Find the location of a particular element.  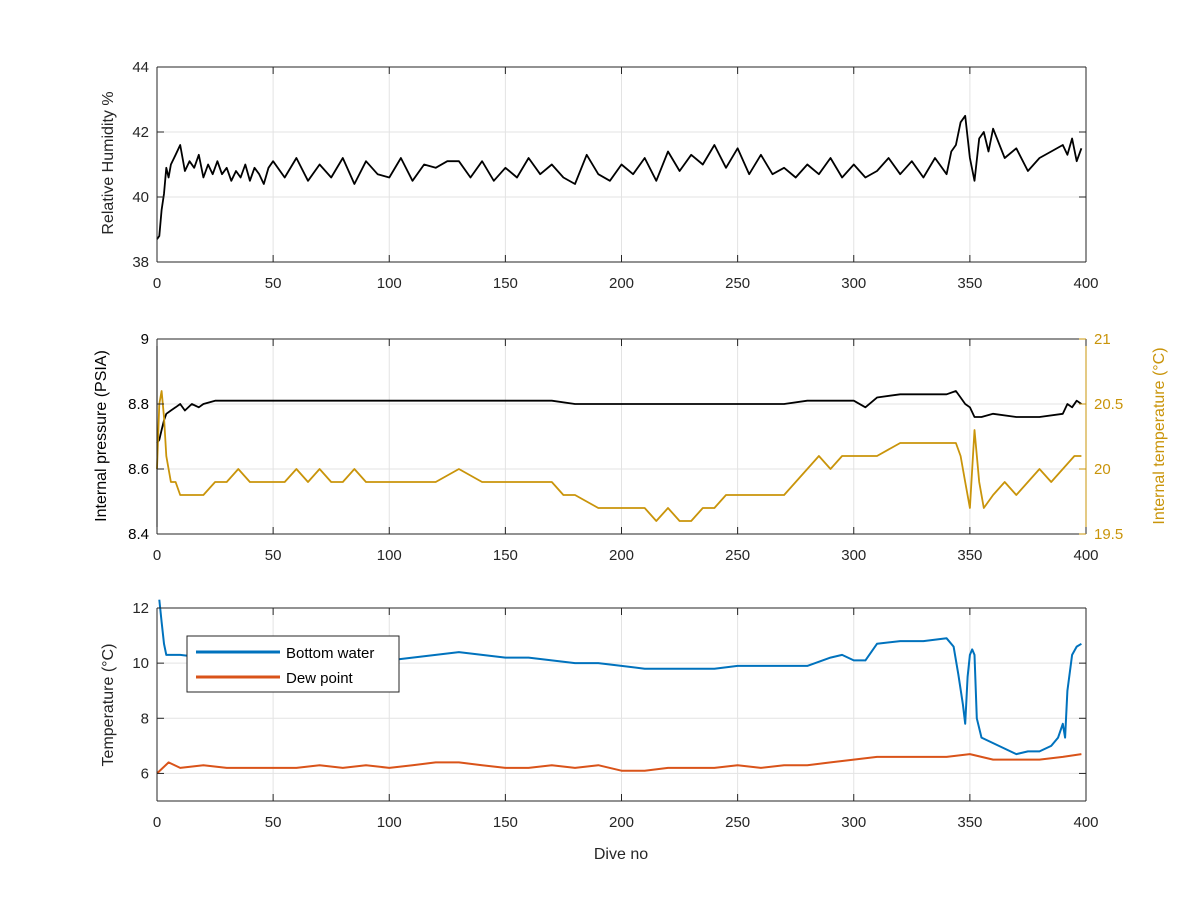

y-tick-label: 8.6 is located at coordinates (138, 469).